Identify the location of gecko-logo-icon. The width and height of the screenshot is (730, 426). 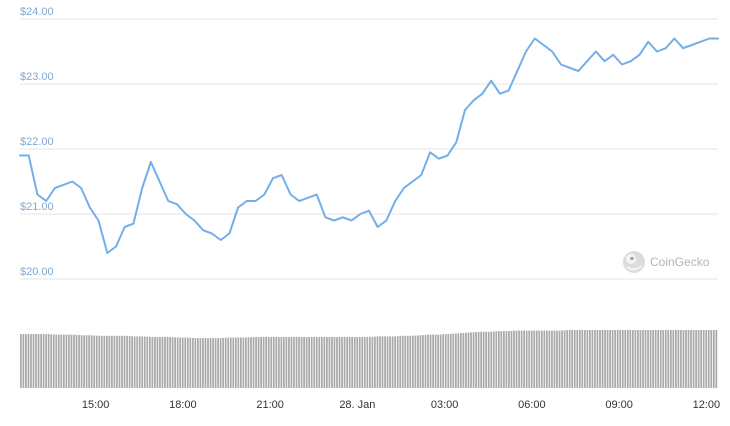
(634, 262).